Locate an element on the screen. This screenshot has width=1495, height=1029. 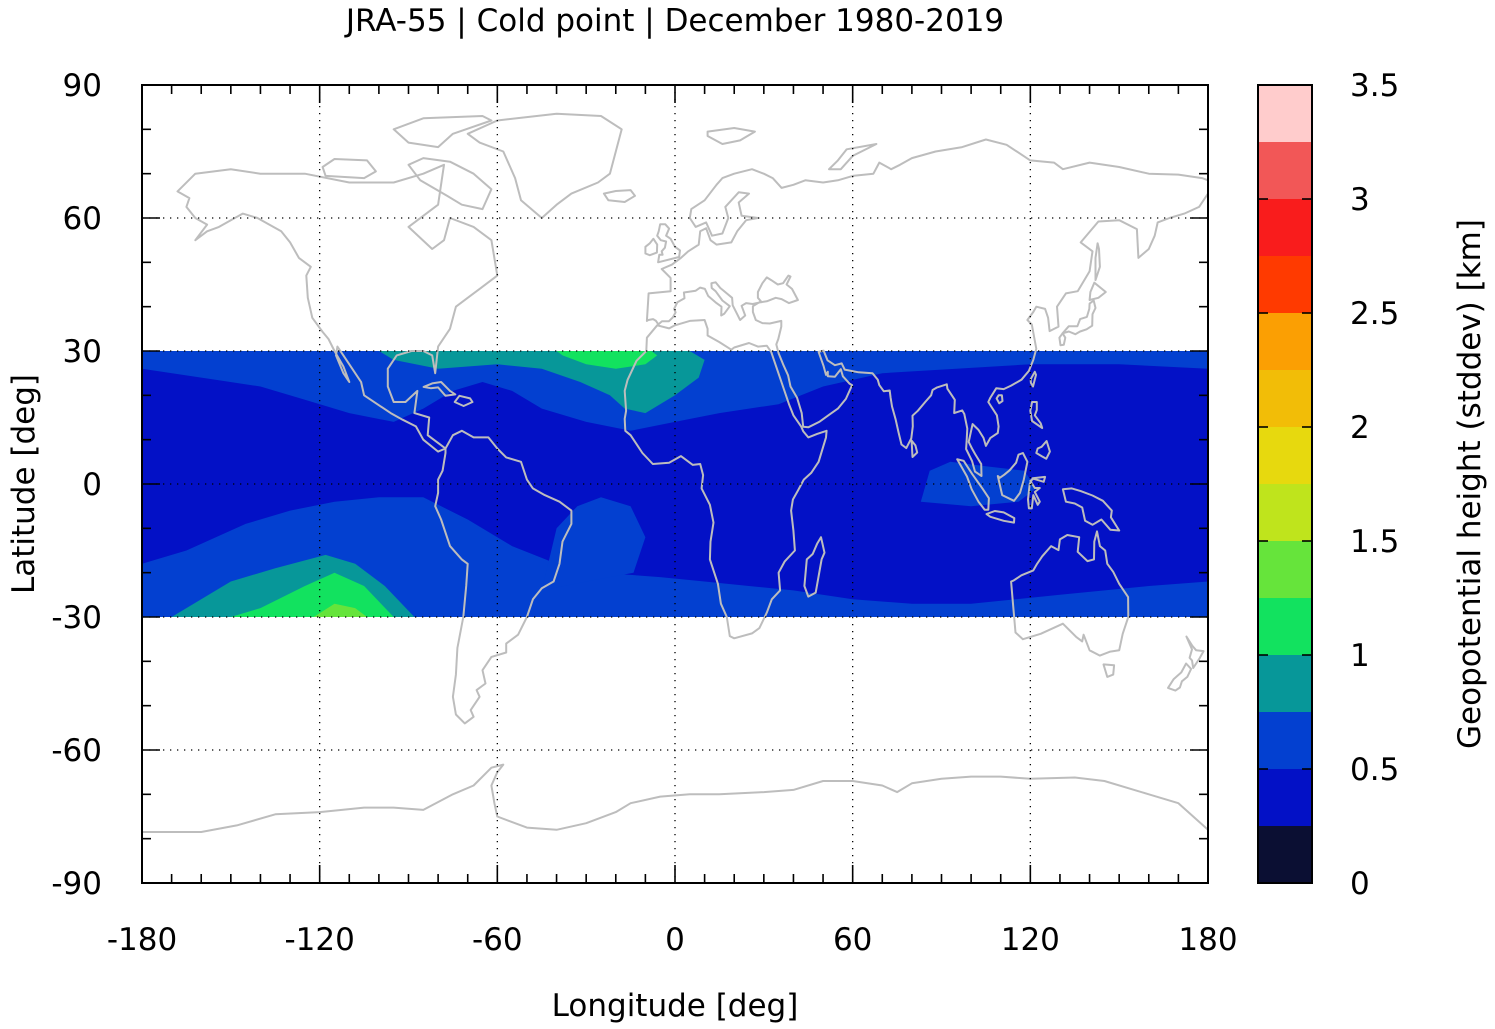
coastline-sri-lanka is located at coordinates (914, 448).